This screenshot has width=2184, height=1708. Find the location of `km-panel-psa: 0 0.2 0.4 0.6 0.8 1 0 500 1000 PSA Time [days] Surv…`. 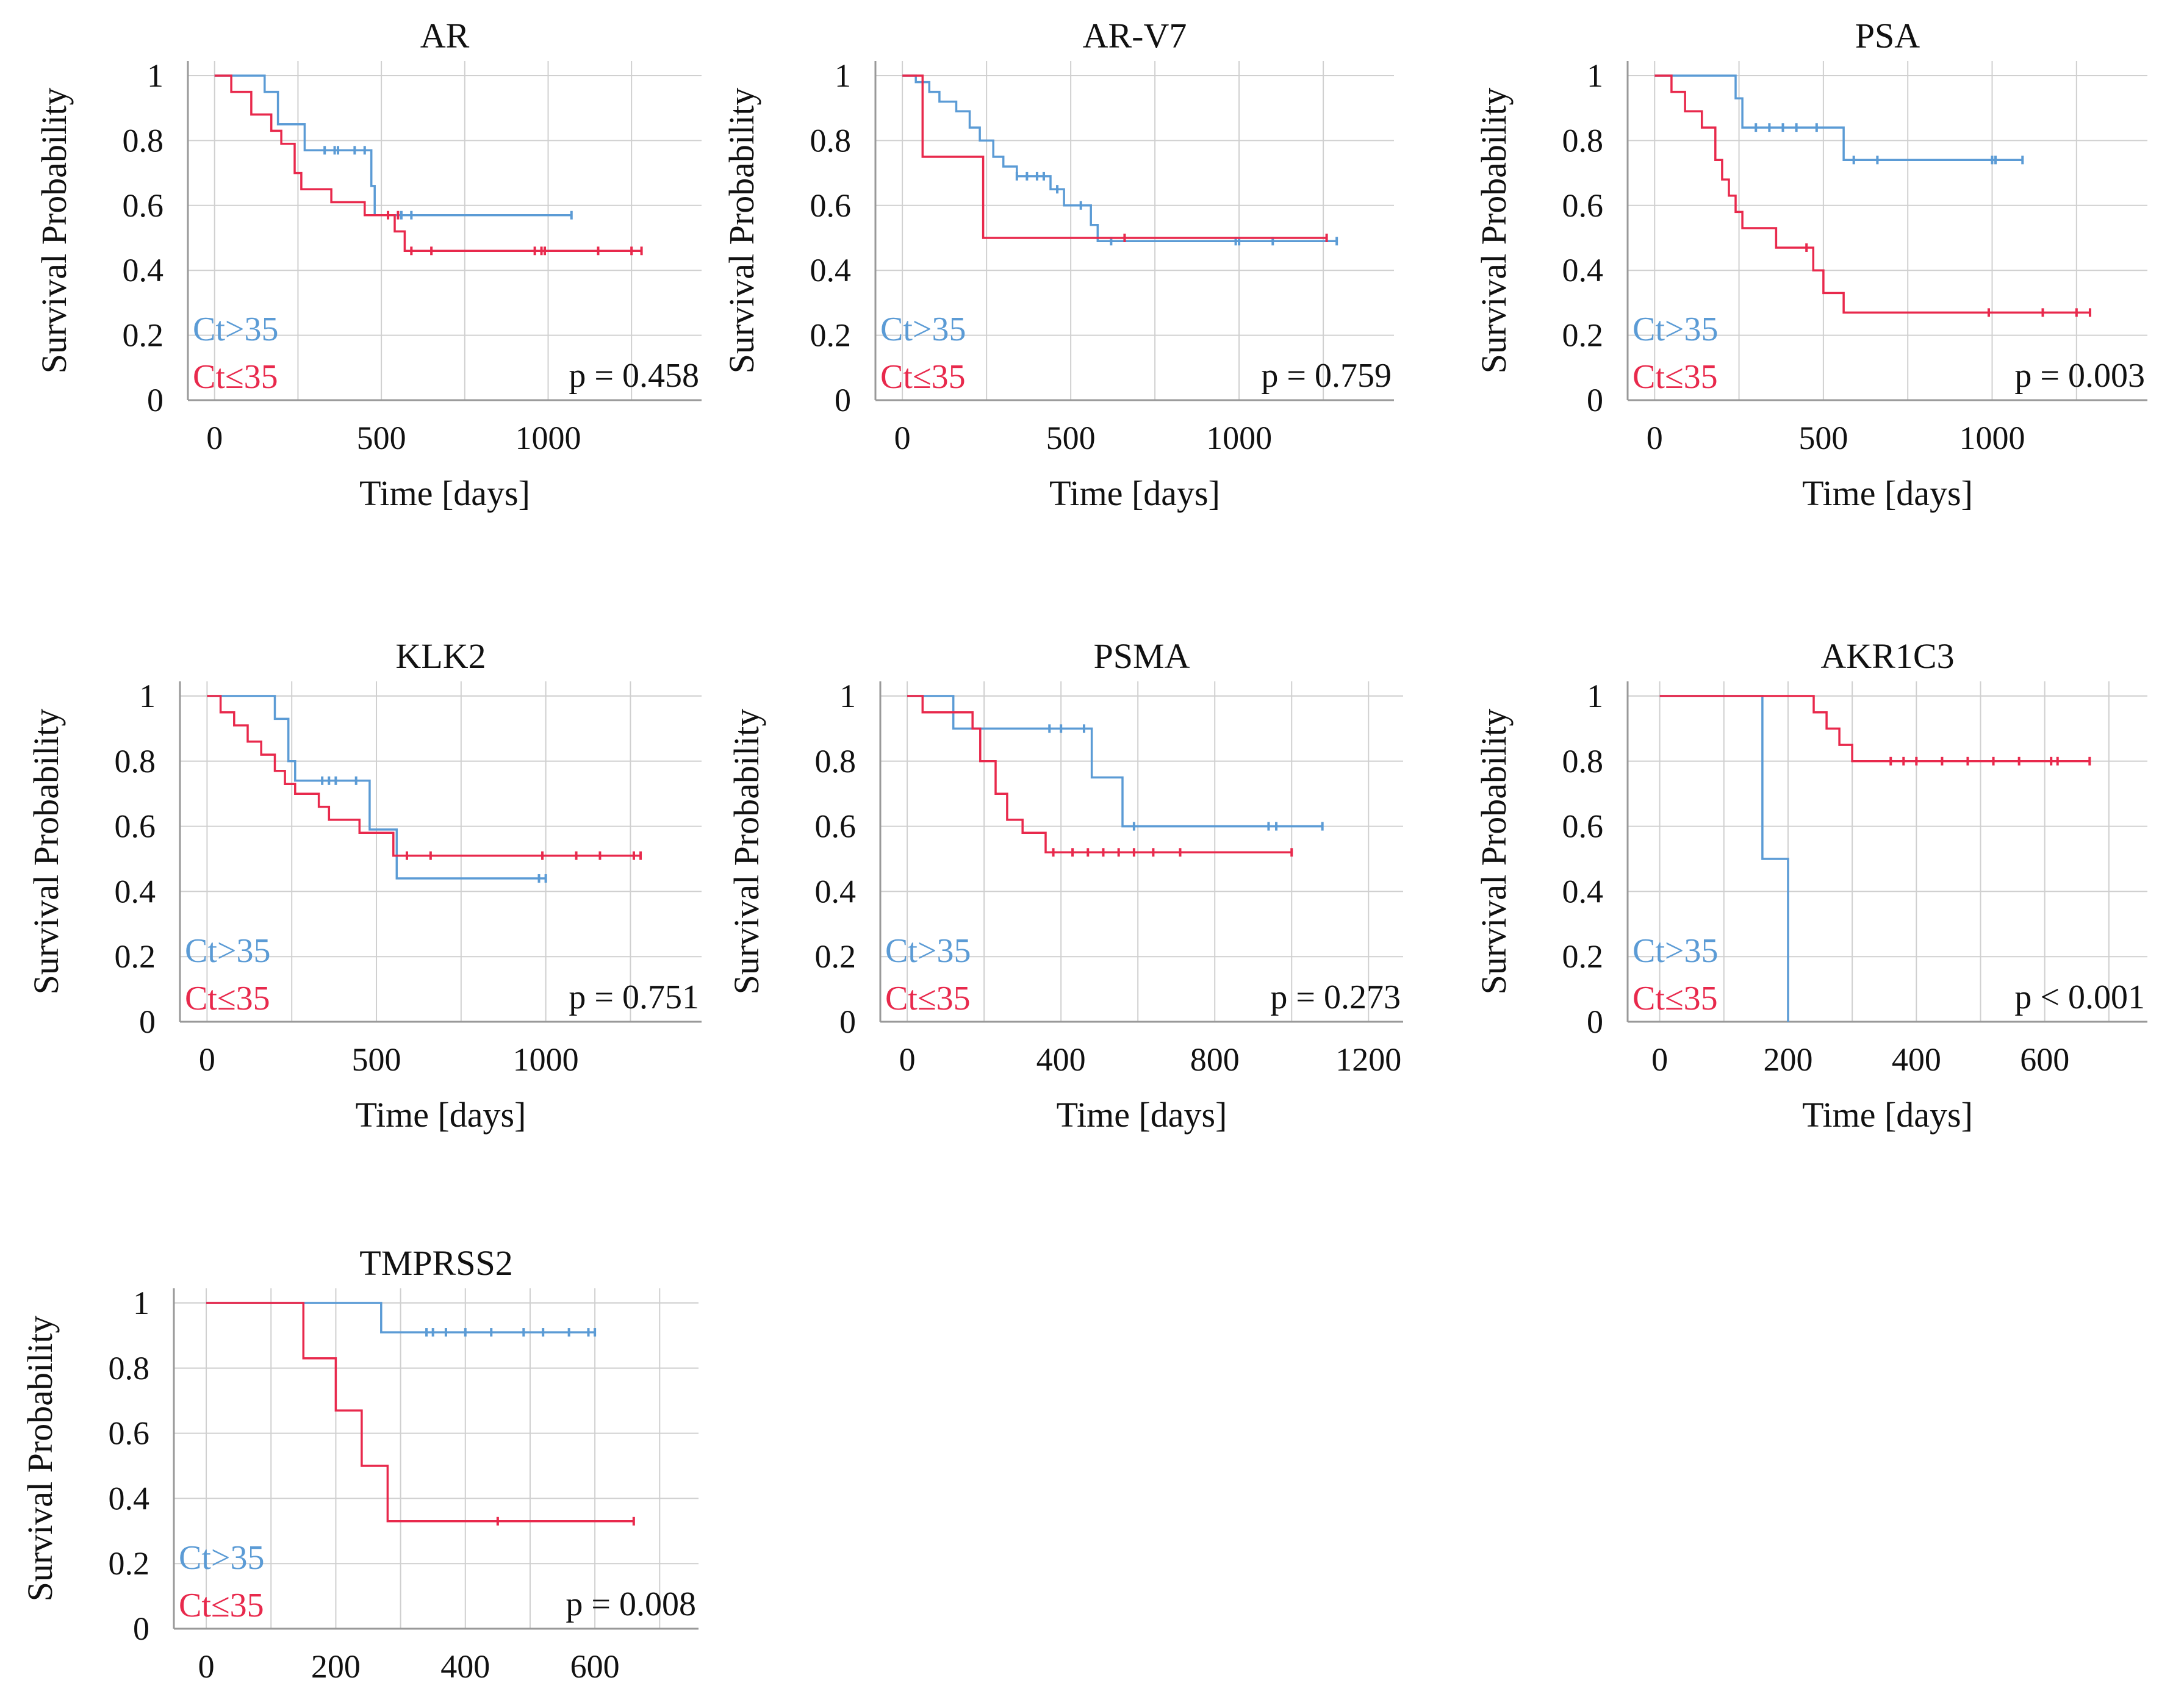

km-panel-psa: 0 0.2 0.4 0.6 0.8 1 0 500 1000 PSA Time [days] Surv… is located at coordinates (1810, 264).